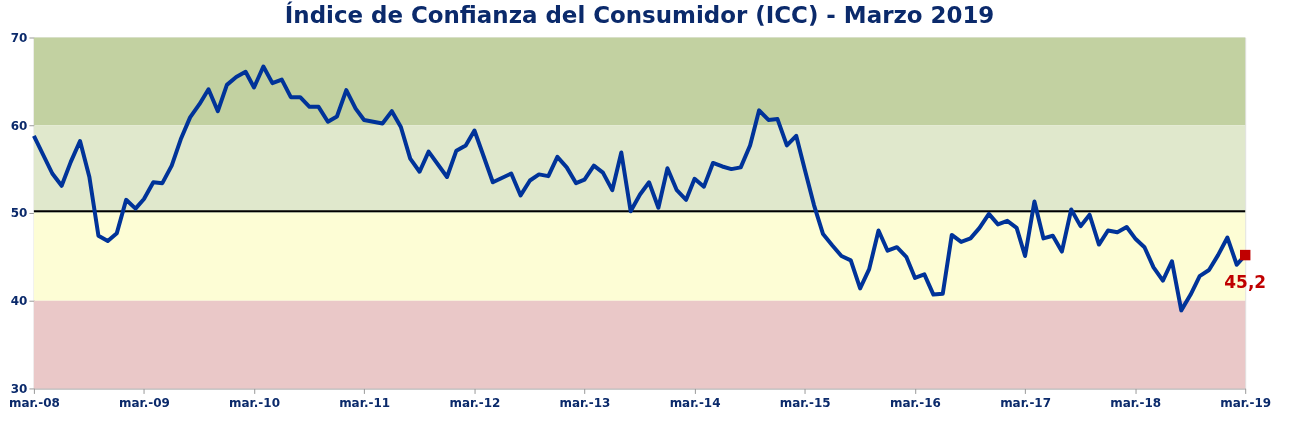  I want to click on x-tick-label: mar.-09, so click(144, 402).